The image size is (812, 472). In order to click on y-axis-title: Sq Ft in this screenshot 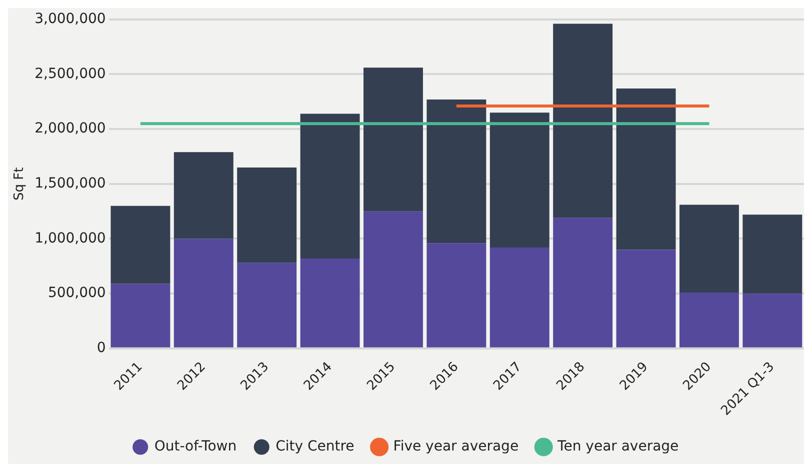, I will do `click(20, 184)`.